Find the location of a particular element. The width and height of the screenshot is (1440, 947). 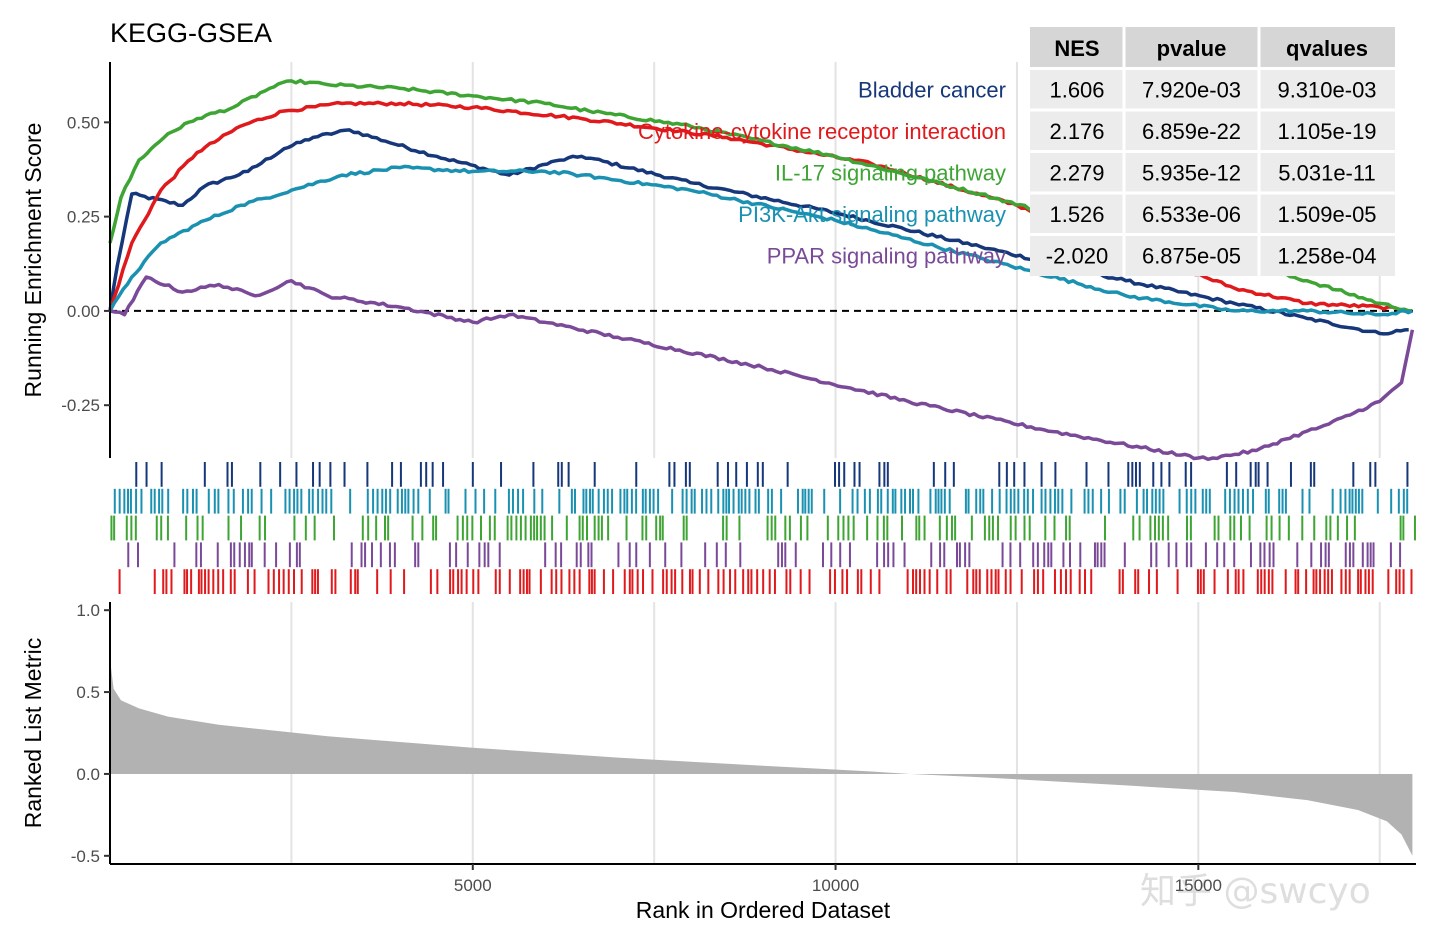

metric-y-axis-label: Ranked List Metric is located at coordinates (33, 733).